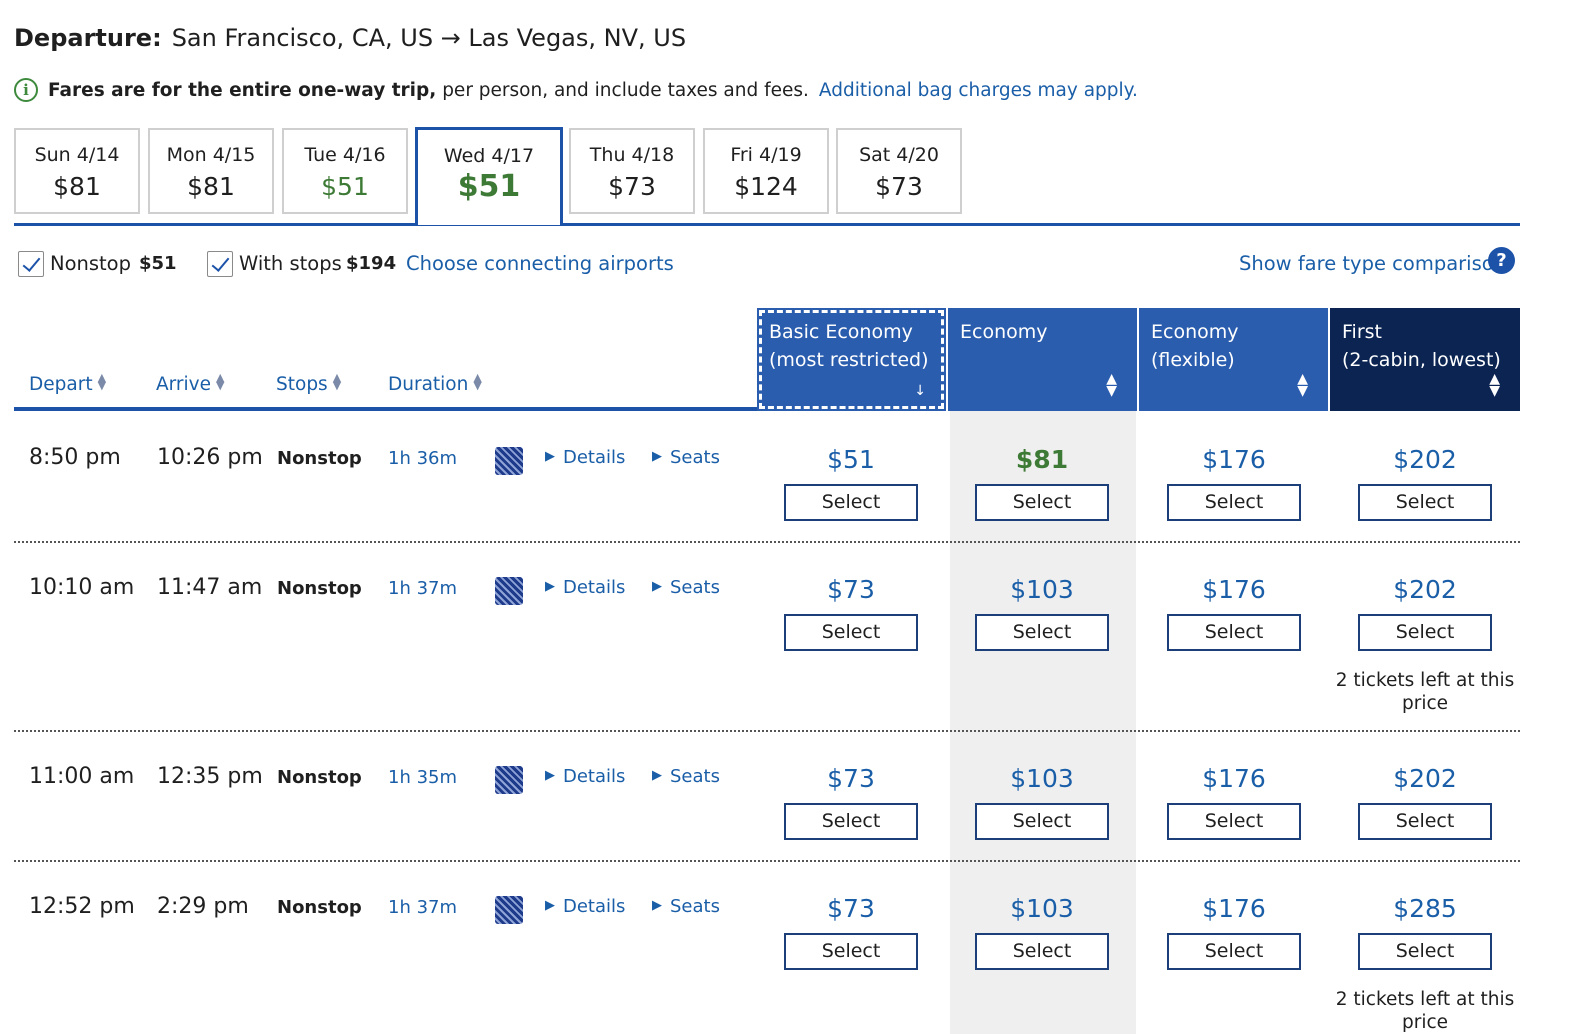  What do you see at coordinates (345, 171) in the screenshot?
I see `date-tab-tue: Tue 4/16 $51` at bounding box center [345, 171].